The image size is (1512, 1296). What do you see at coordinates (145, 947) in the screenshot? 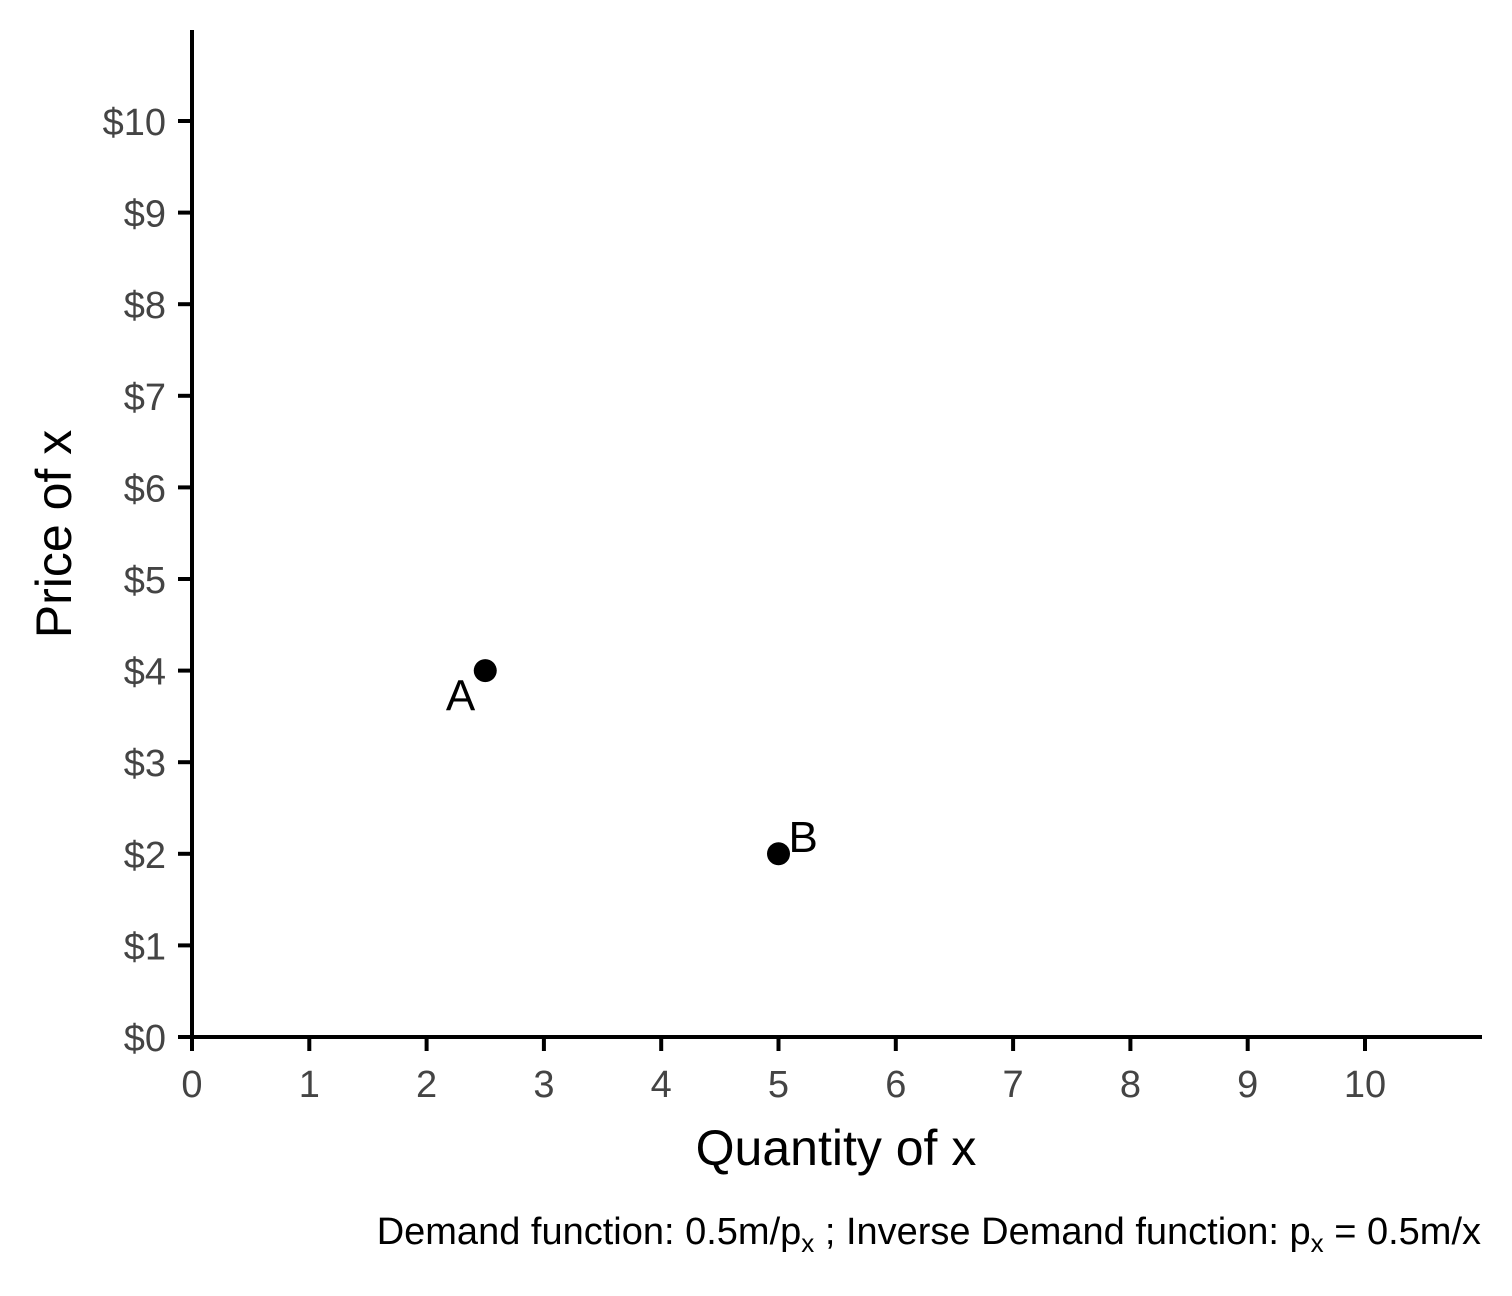
I see `y-tick-label: $1` at bounding box center [145, 947].